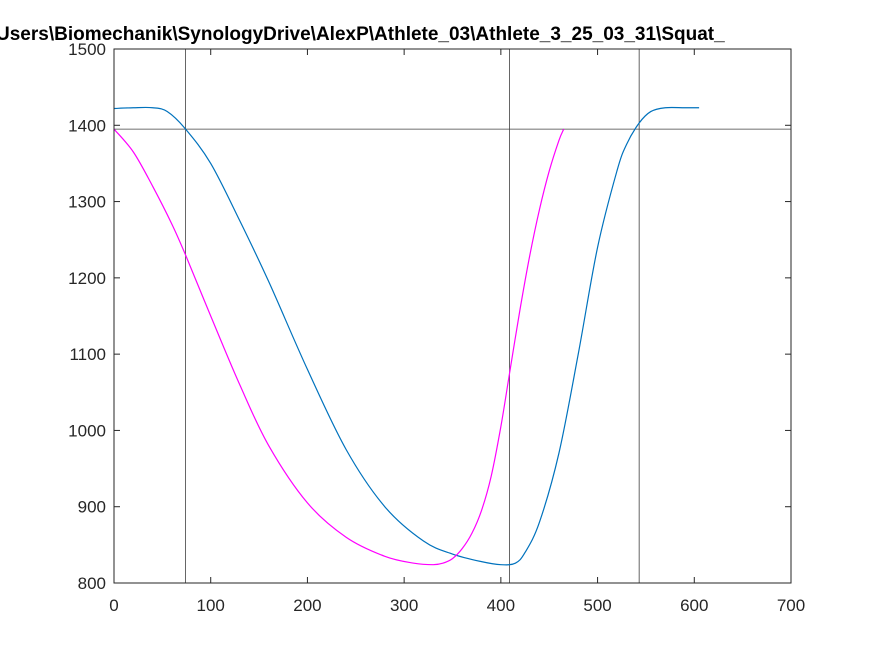 The image size is (875, 656). What do you see at coordinates (92, 583) in the screenshot?
I see `y-tick-label: 800` at bounding box center [92, 583].